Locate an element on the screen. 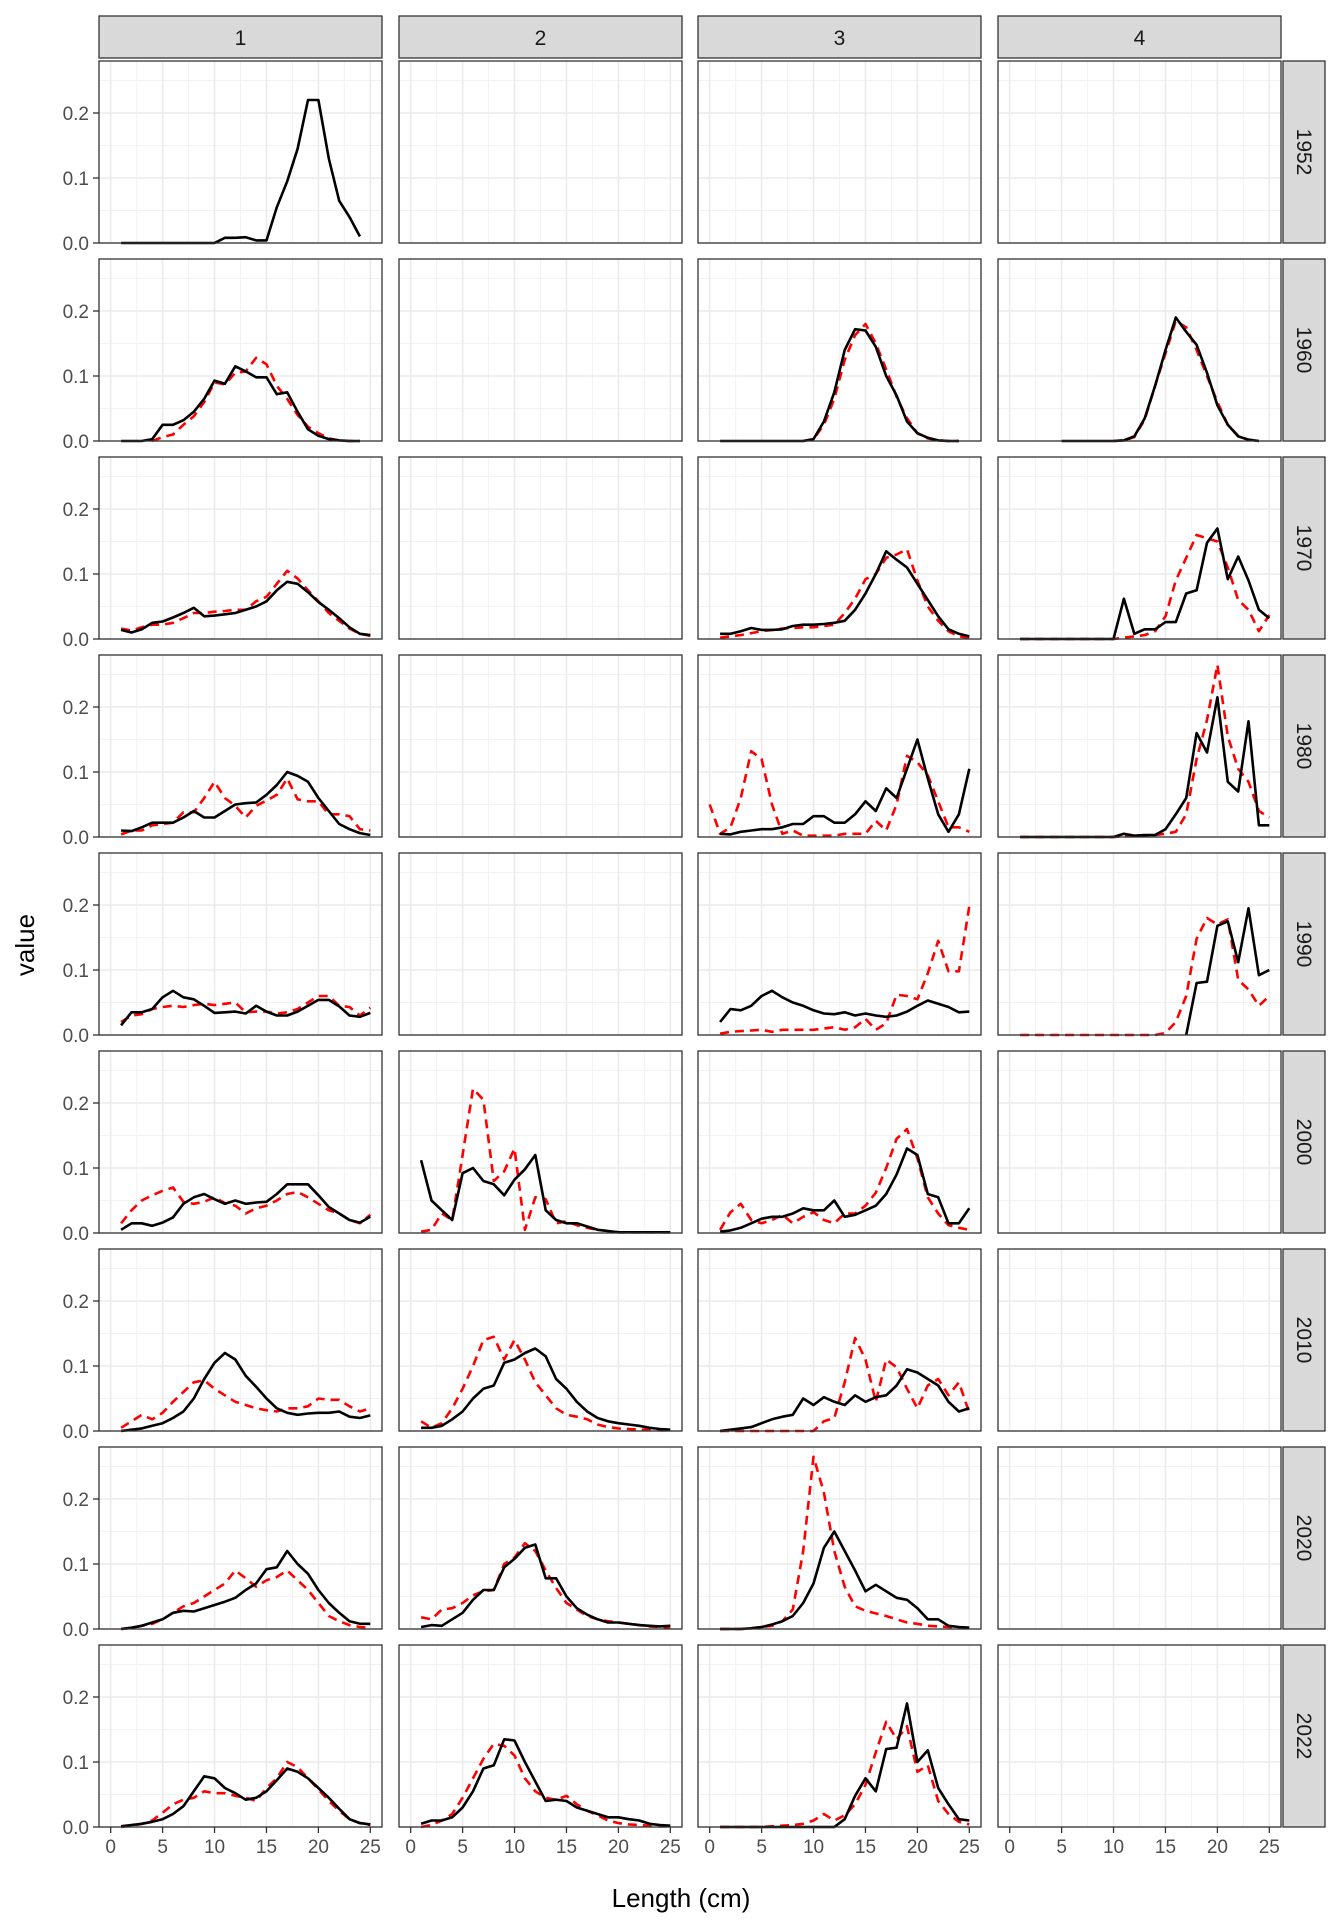 The width and height of the screenshot is (1344, 1920). row-strip-label: 1970 is located at coordinates (1303, 548).